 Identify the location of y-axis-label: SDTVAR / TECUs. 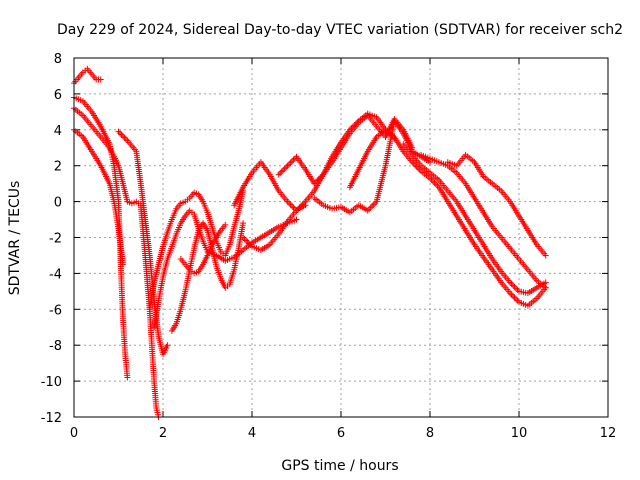
(15, 238).